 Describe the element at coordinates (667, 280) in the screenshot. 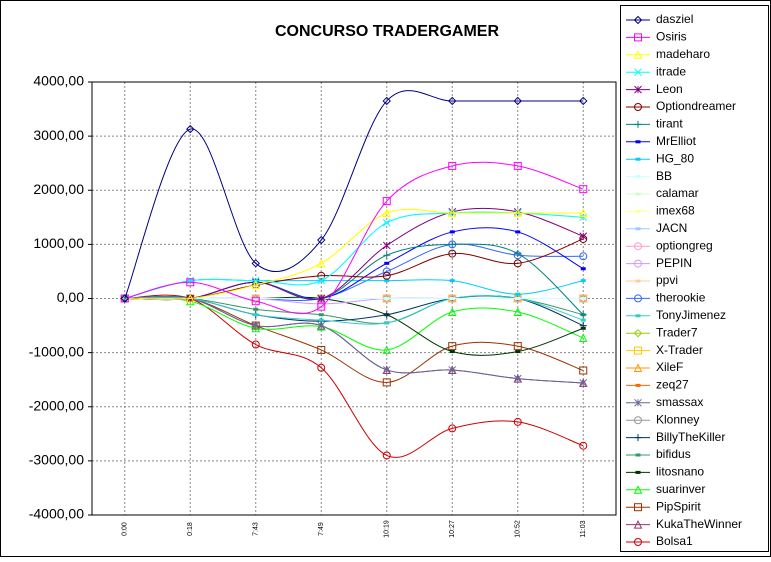

I see `legend-label: ppvi` at that location.